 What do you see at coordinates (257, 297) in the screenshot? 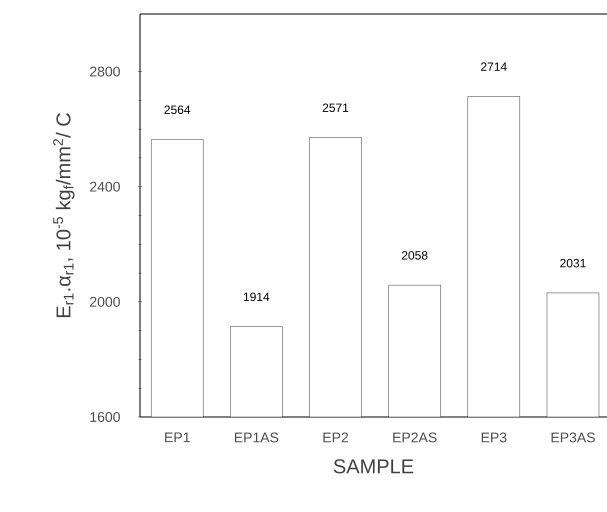
I see `data-label: 1914` at bounding box center [257, 297].